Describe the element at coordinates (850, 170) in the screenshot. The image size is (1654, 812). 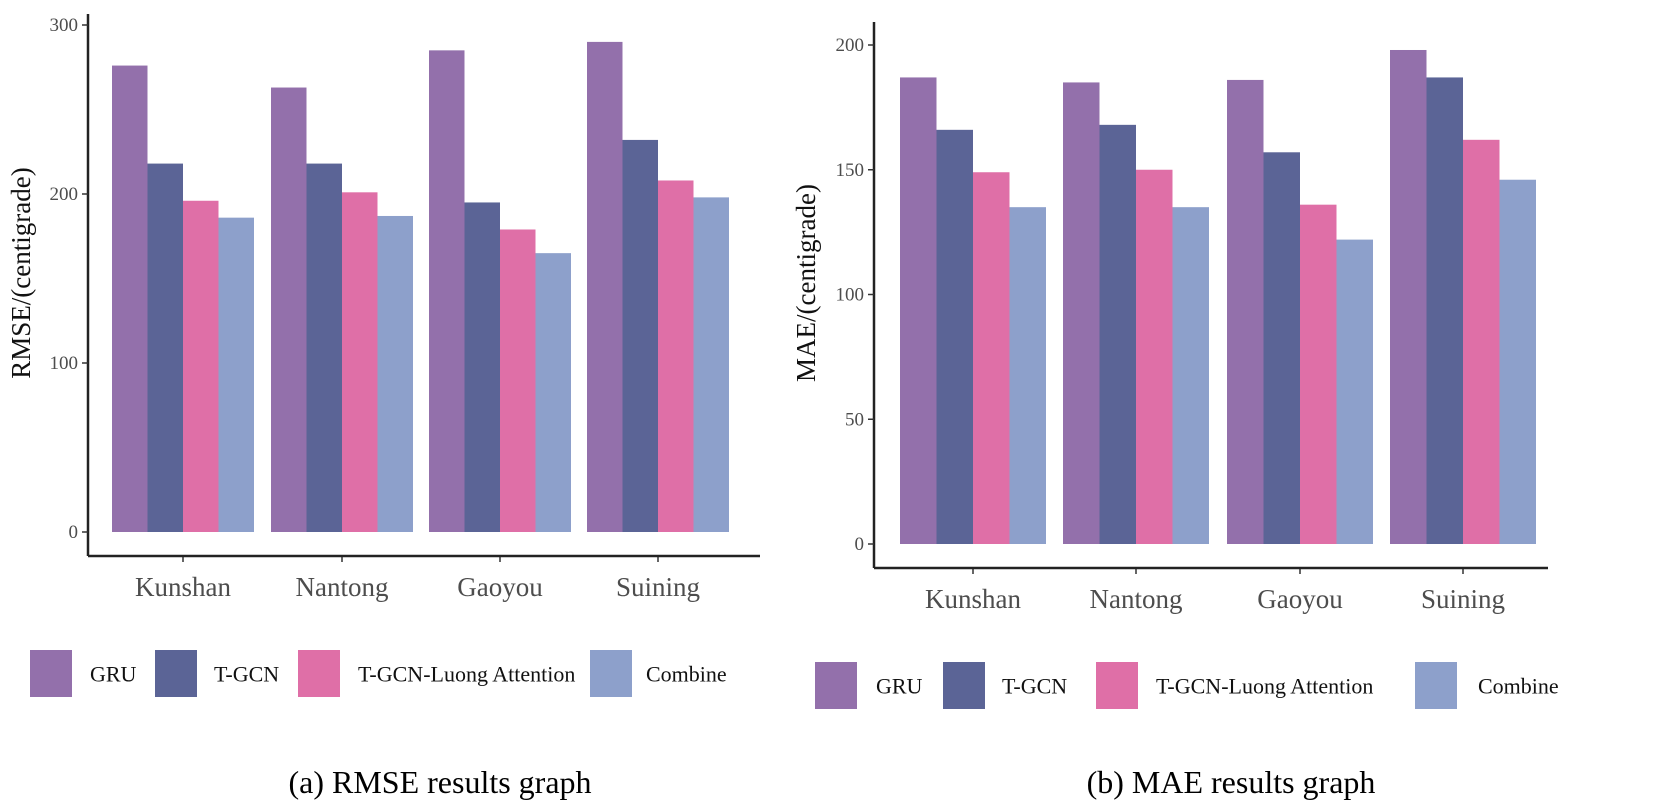
I see `y-tick-label-150: 150` at that location.